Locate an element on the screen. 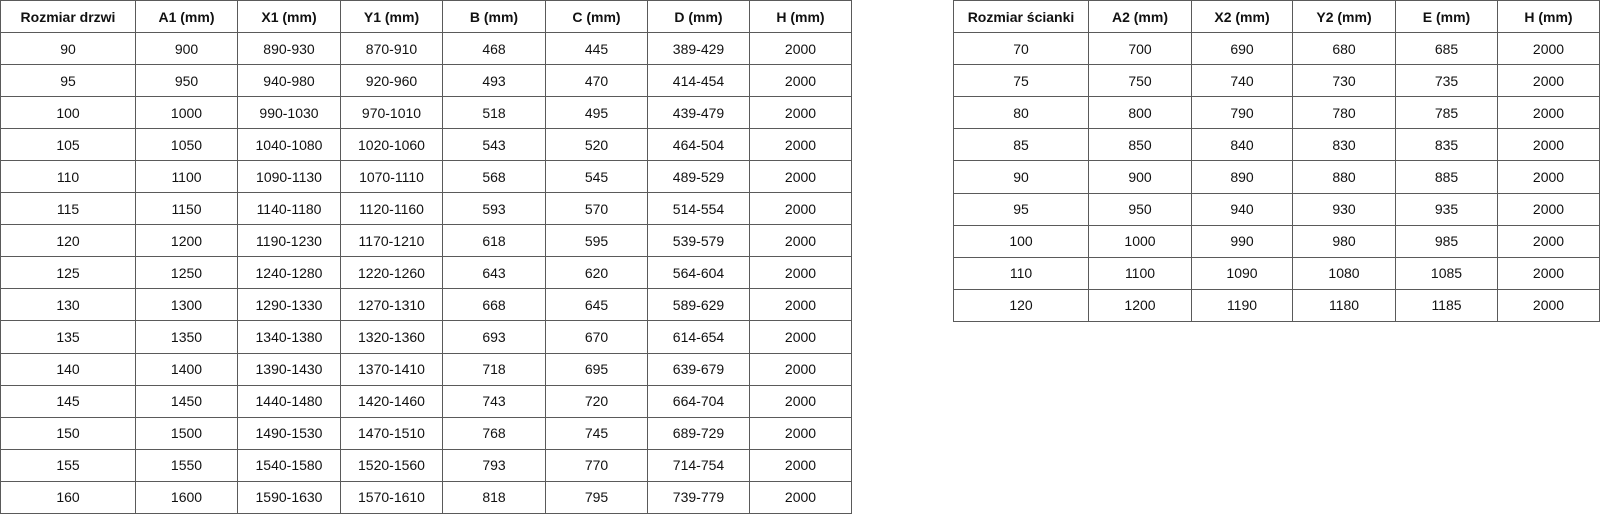 Image resolution: width=1600 pixels, height=514 pixels. table-cell: 693 is located at coordinates (494, 337).